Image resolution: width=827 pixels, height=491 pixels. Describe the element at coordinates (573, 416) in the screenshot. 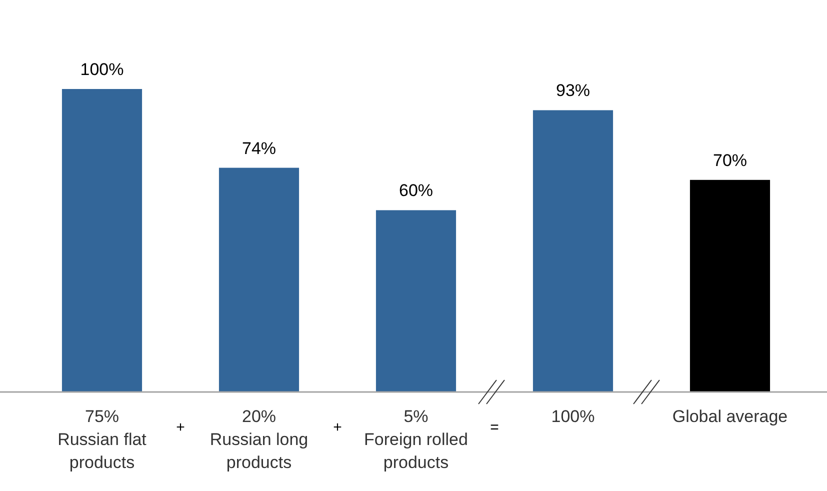

I see `x-tick-label: 100%` at that location.